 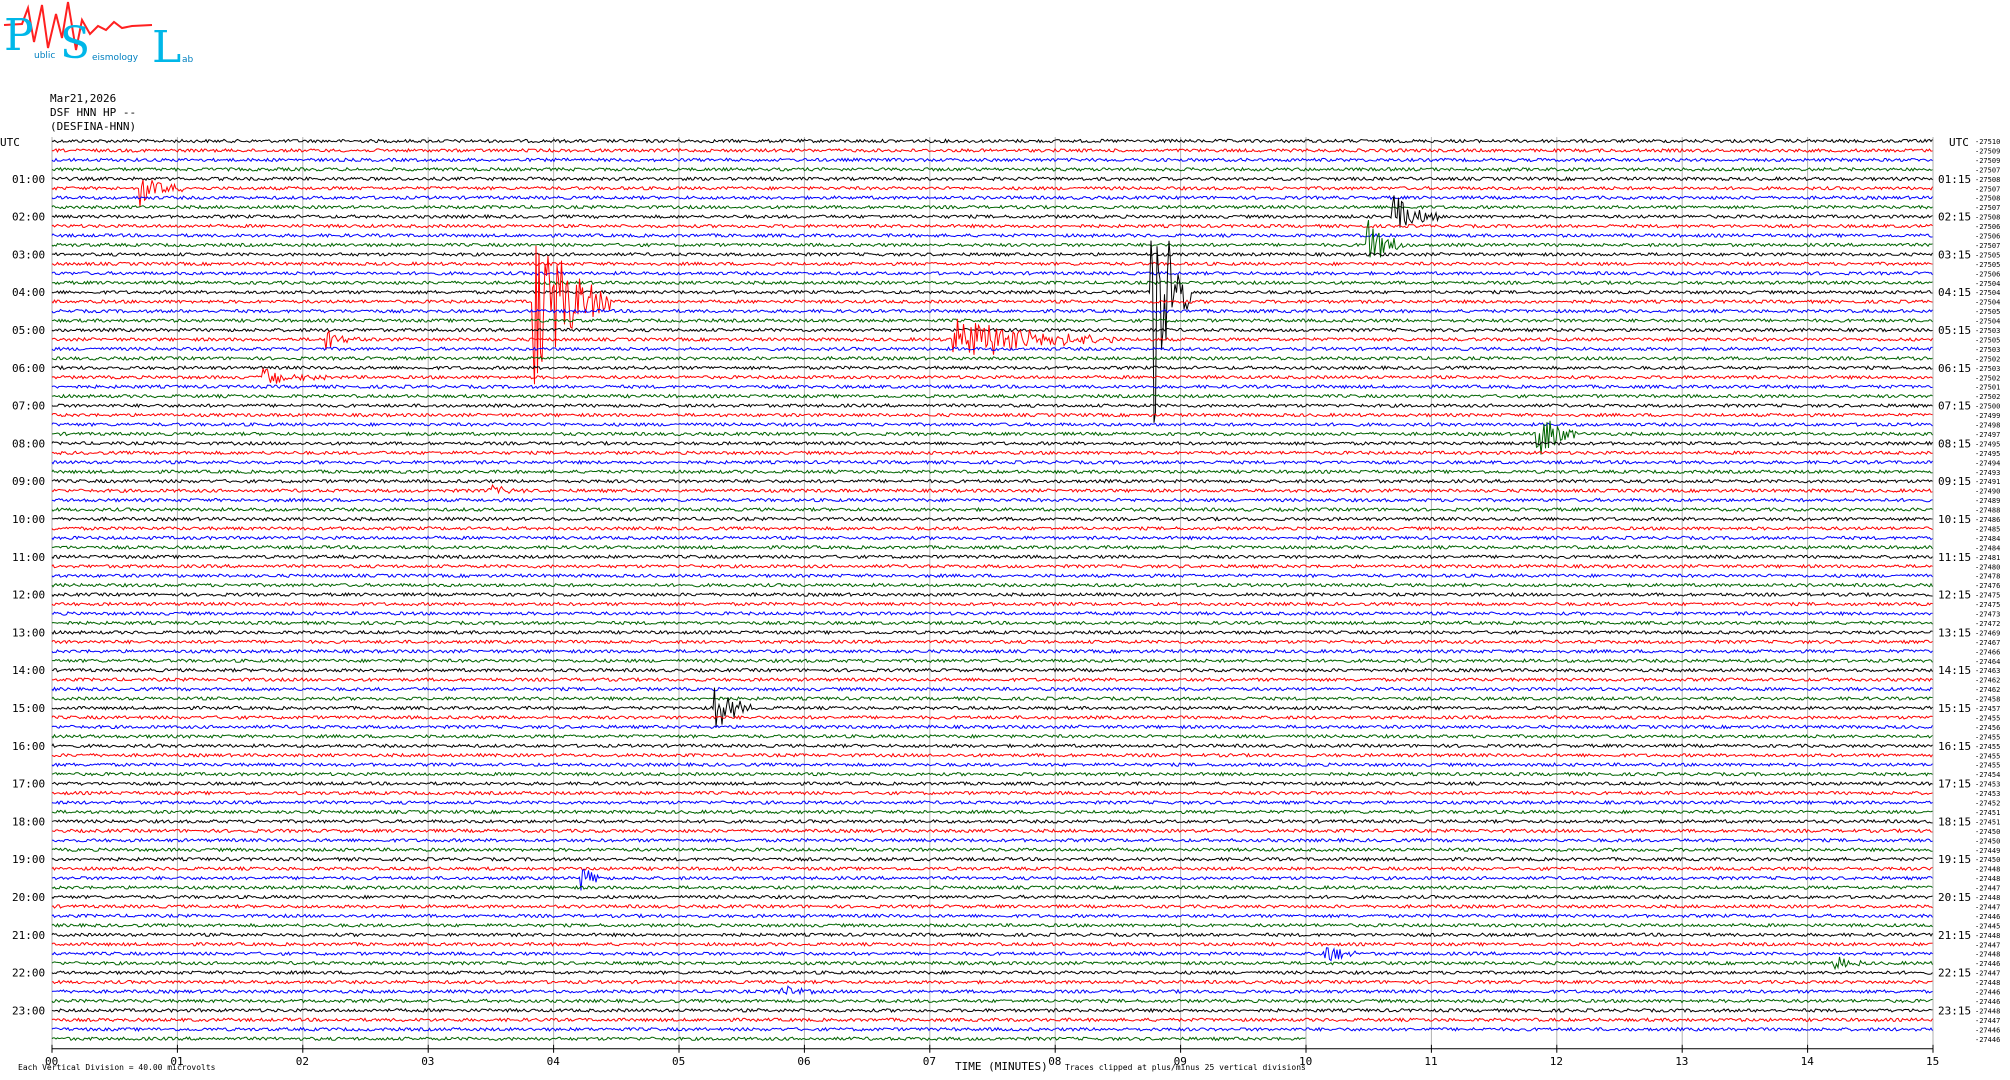 What do you see at coordinates (1987, 615) in the screenshot?
I see `trace-offset-label: -27473` at bounding box center [1987, 615].